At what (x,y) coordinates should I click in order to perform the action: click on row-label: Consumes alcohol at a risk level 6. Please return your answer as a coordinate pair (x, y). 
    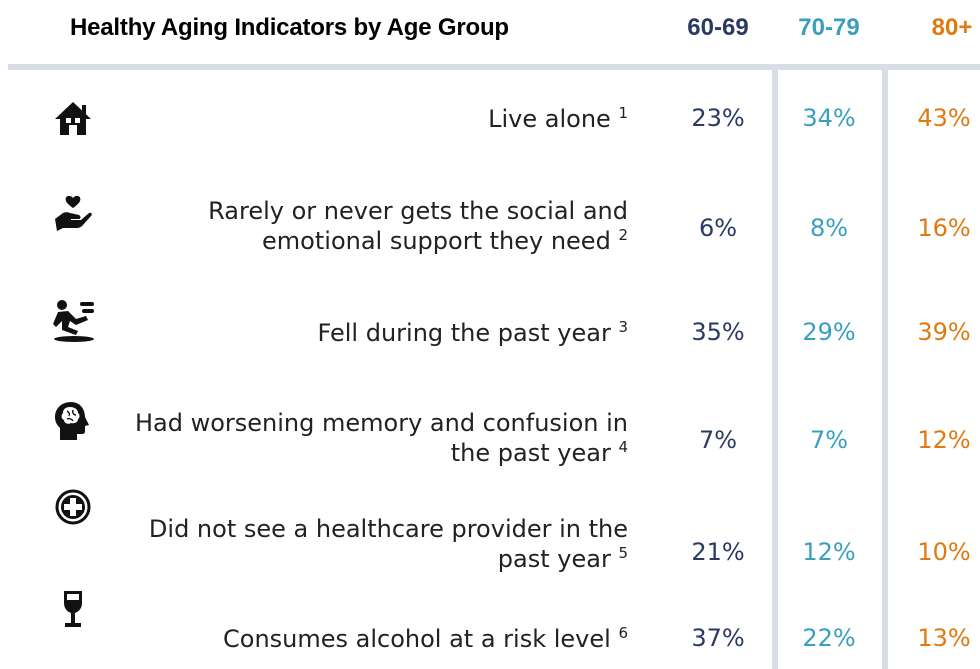
    Looking at the image, I should click on (425, 638).